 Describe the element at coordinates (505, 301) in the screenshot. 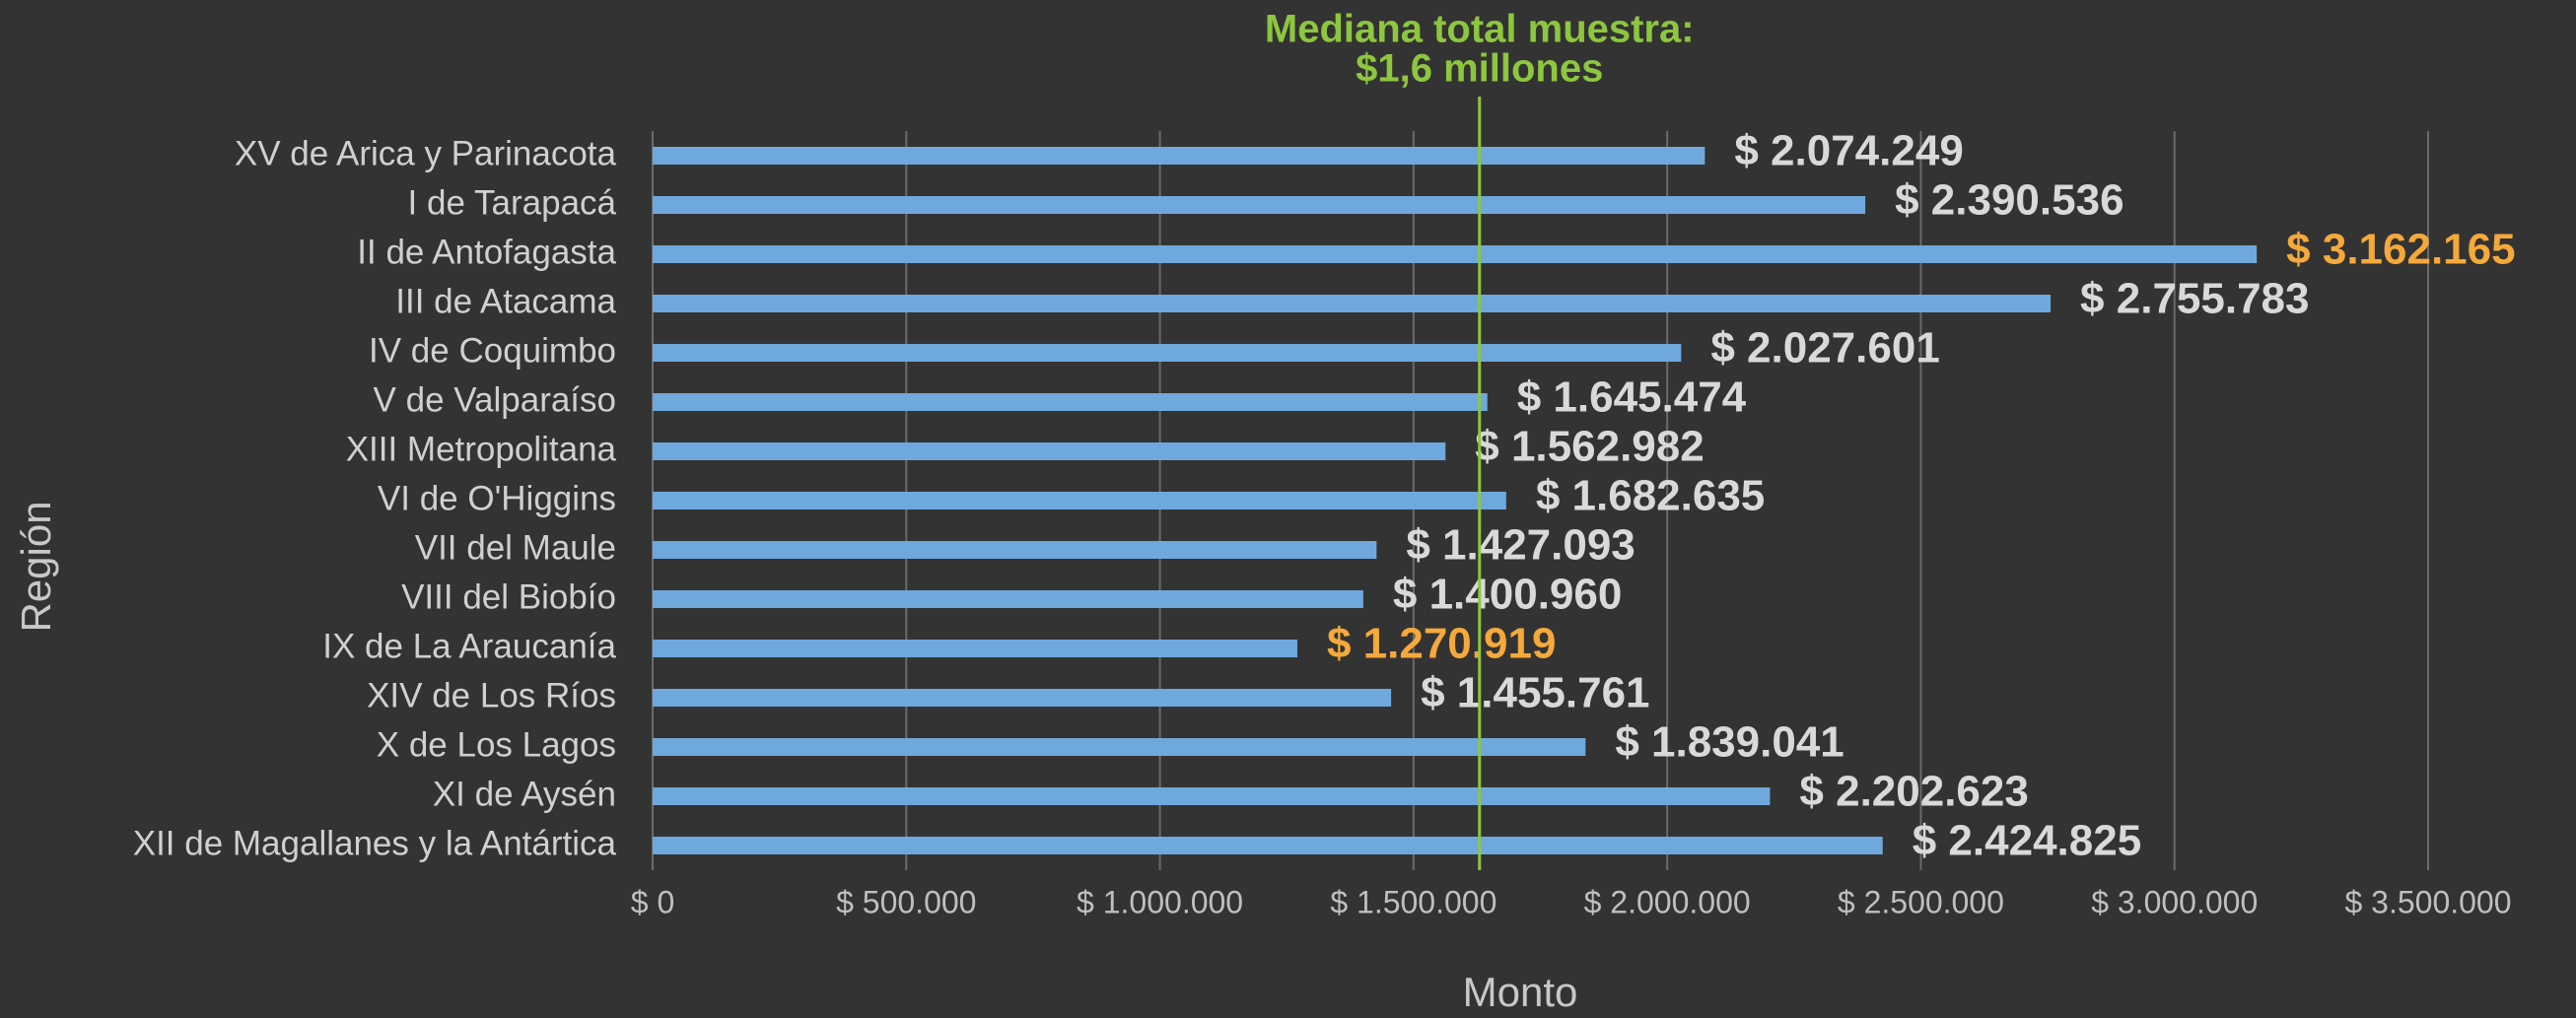

I see `y-tick-label: III de Atacama` at that location.